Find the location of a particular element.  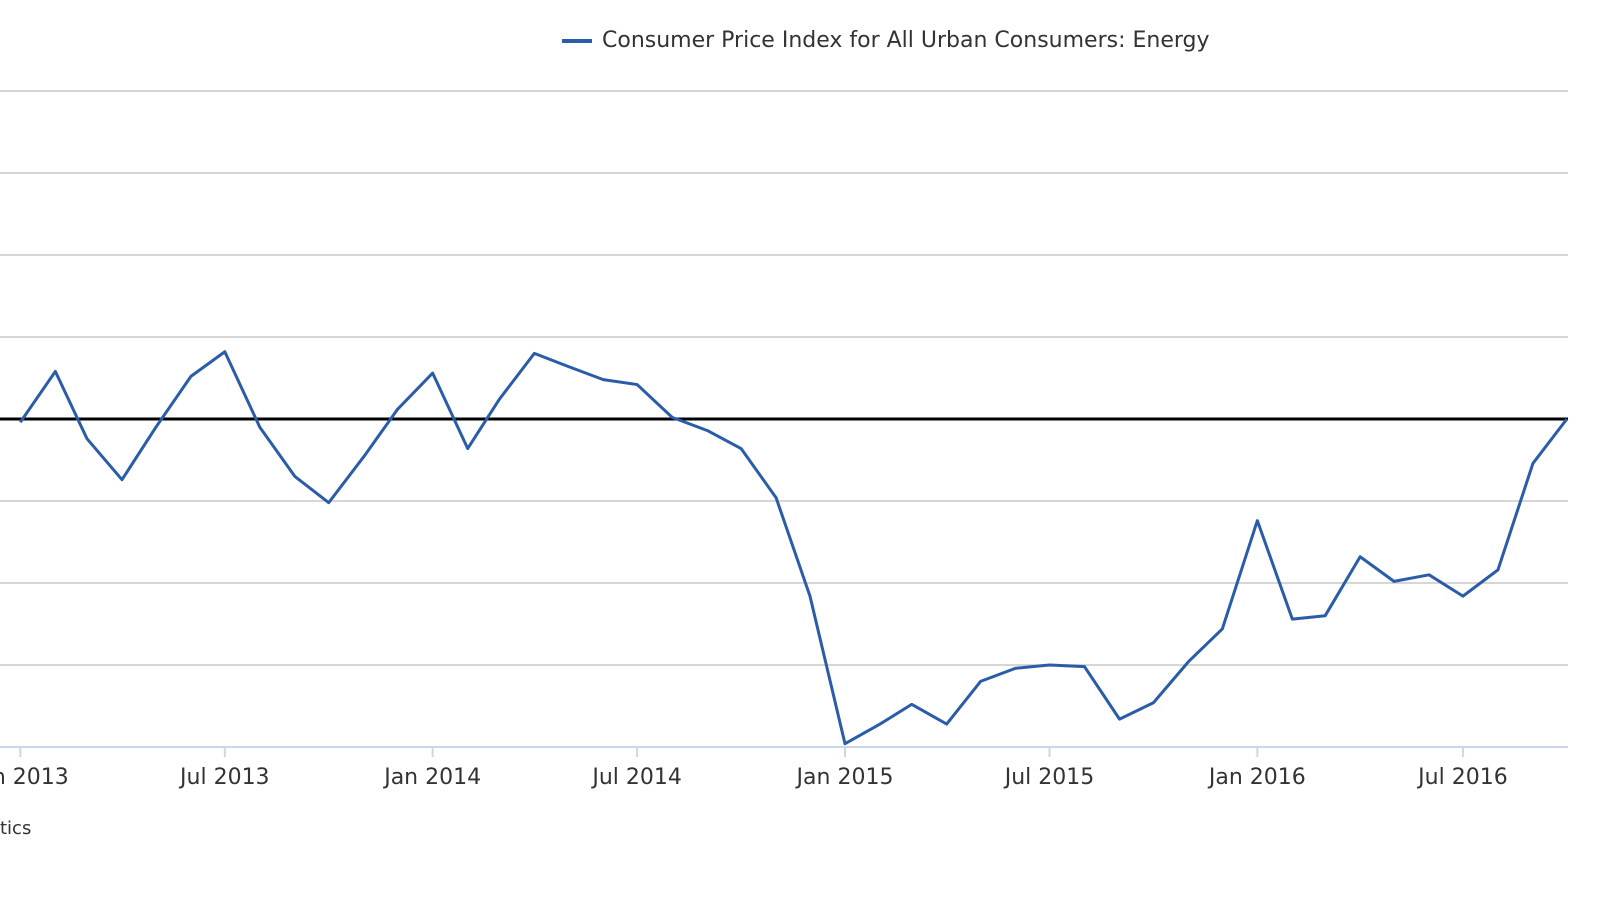

x-tick-label: Jul 2016 is located at coordinates (1462, 777).